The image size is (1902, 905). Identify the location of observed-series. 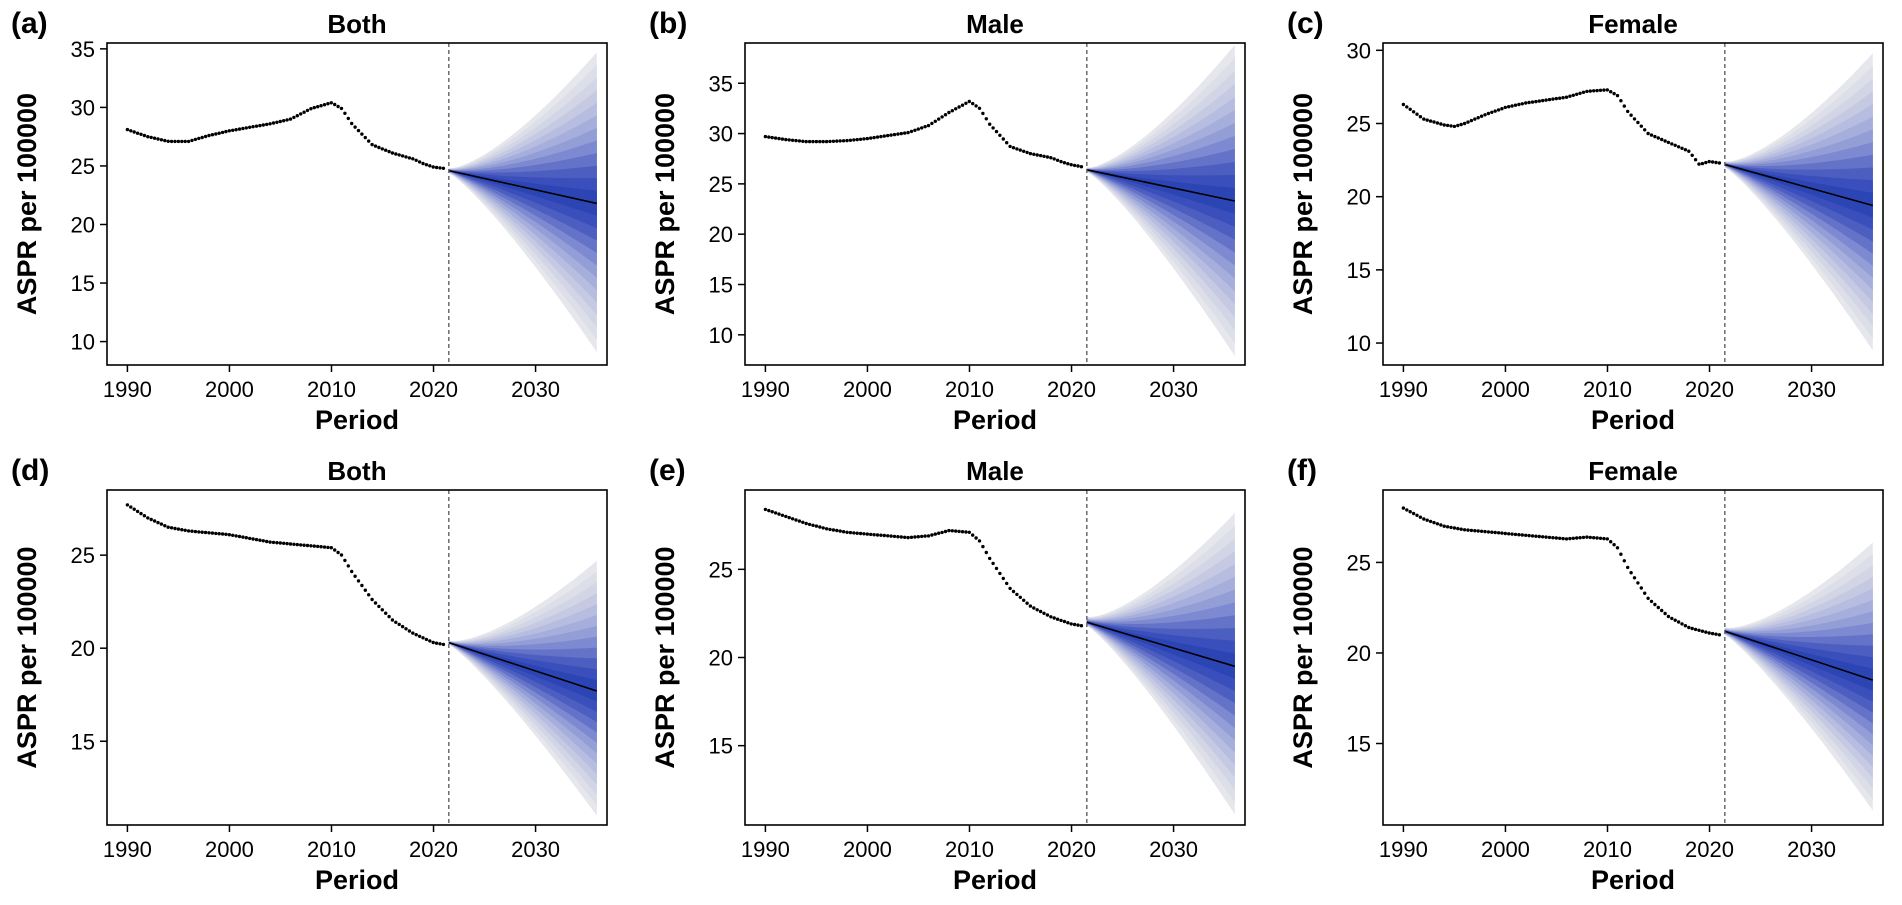
(1561, 571).